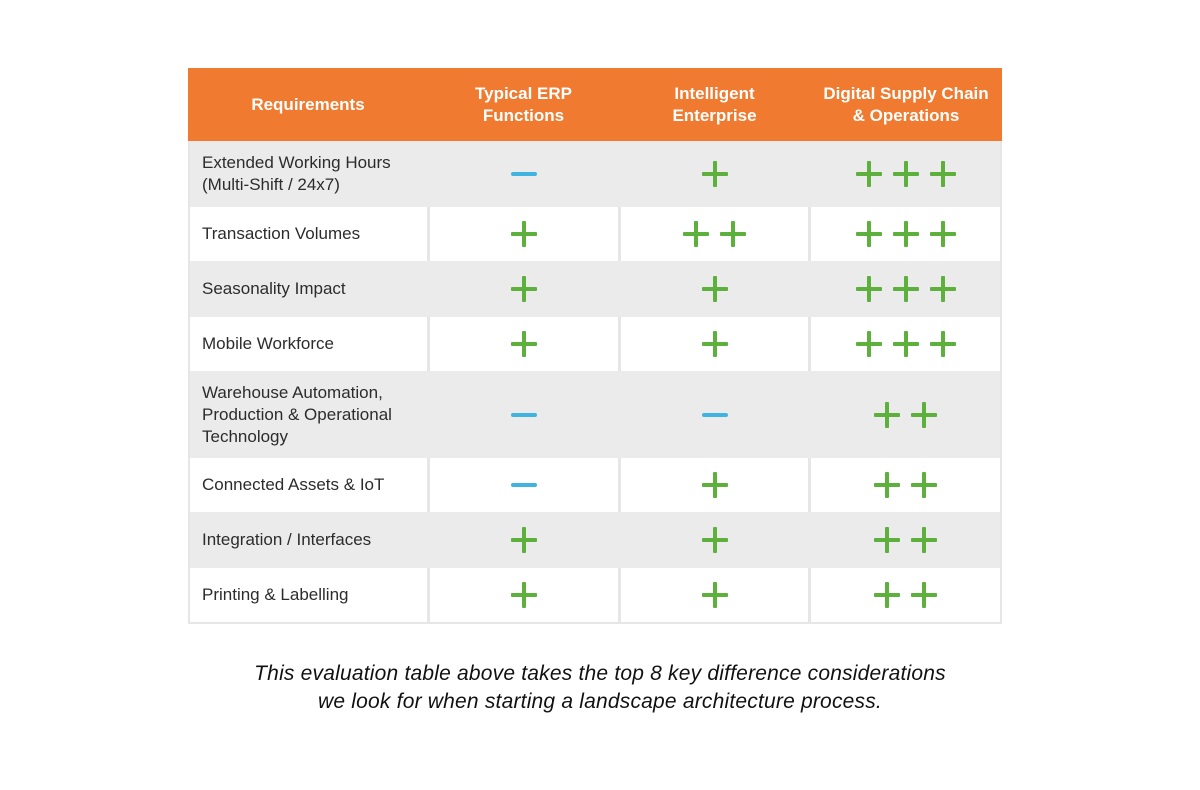 The width and height of the screenshot is (1200, 790). Describe the element at coordinates (906, 115) in the screenshot. I see `header-digital-supply-chain-line2: & Operations` at that location.